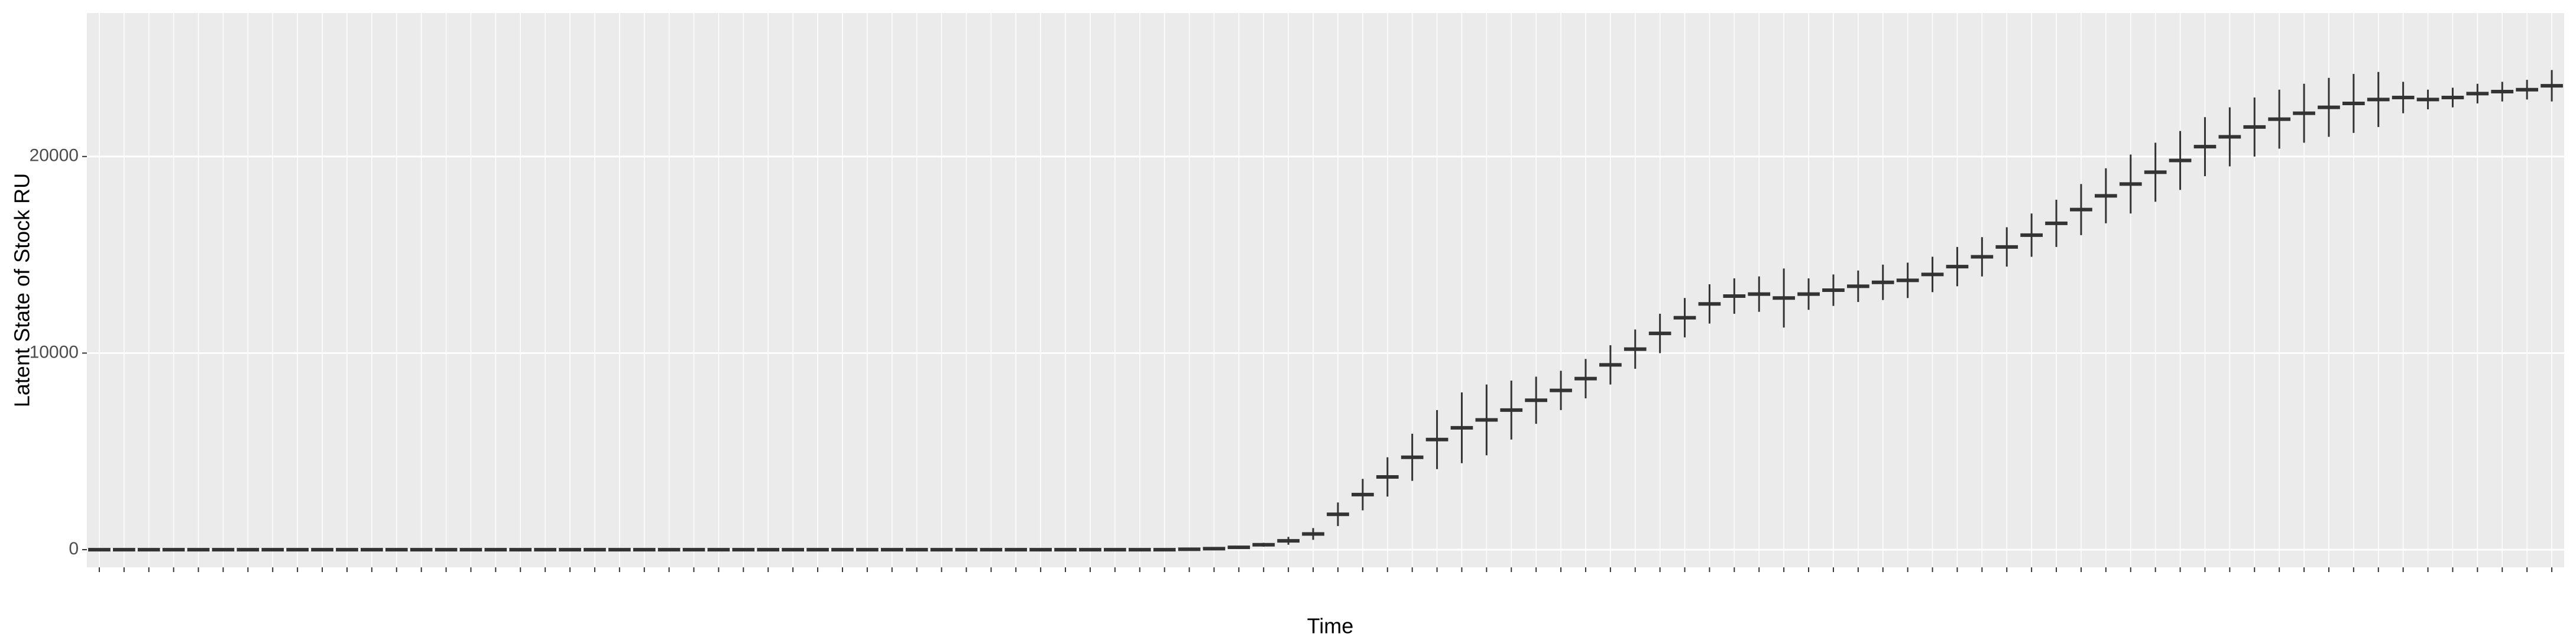 The image size is (2576, 643). I want to click on y-axis-title: Latent State of Stock RU, so click(22, 290).